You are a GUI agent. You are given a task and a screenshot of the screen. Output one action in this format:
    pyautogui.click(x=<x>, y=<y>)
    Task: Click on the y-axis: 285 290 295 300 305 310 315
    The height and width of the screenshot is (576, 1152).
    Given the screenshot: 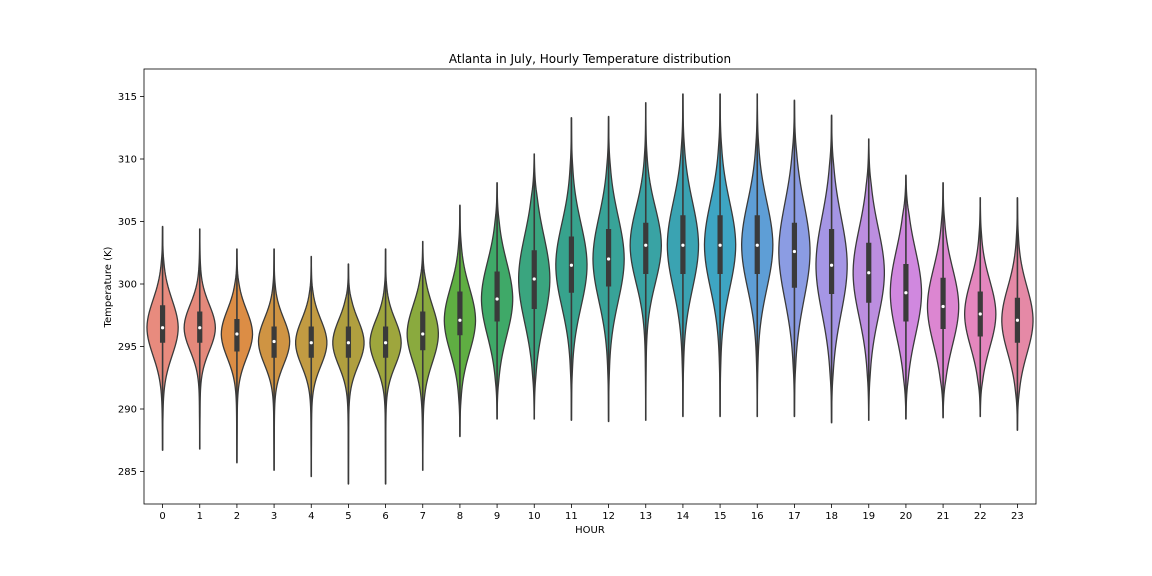 What is the action you would take?
    pyautogui.click(x=131, y=285)
    